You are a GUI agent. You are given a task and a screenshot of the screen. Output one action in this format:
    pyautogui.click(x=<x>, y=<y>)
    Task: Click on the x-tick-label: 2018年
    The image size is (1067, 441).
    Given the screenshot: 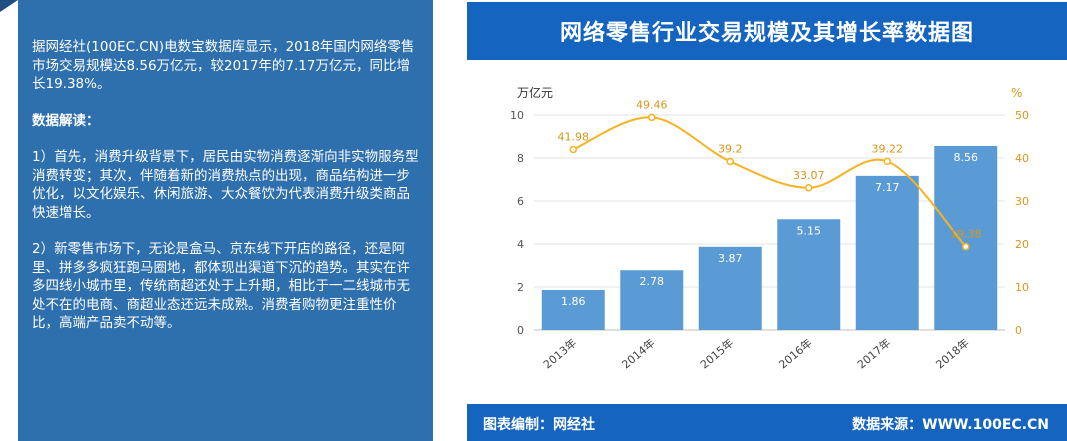 What is the action you would take?
    pyautogui.click(x=952, y=354)
    